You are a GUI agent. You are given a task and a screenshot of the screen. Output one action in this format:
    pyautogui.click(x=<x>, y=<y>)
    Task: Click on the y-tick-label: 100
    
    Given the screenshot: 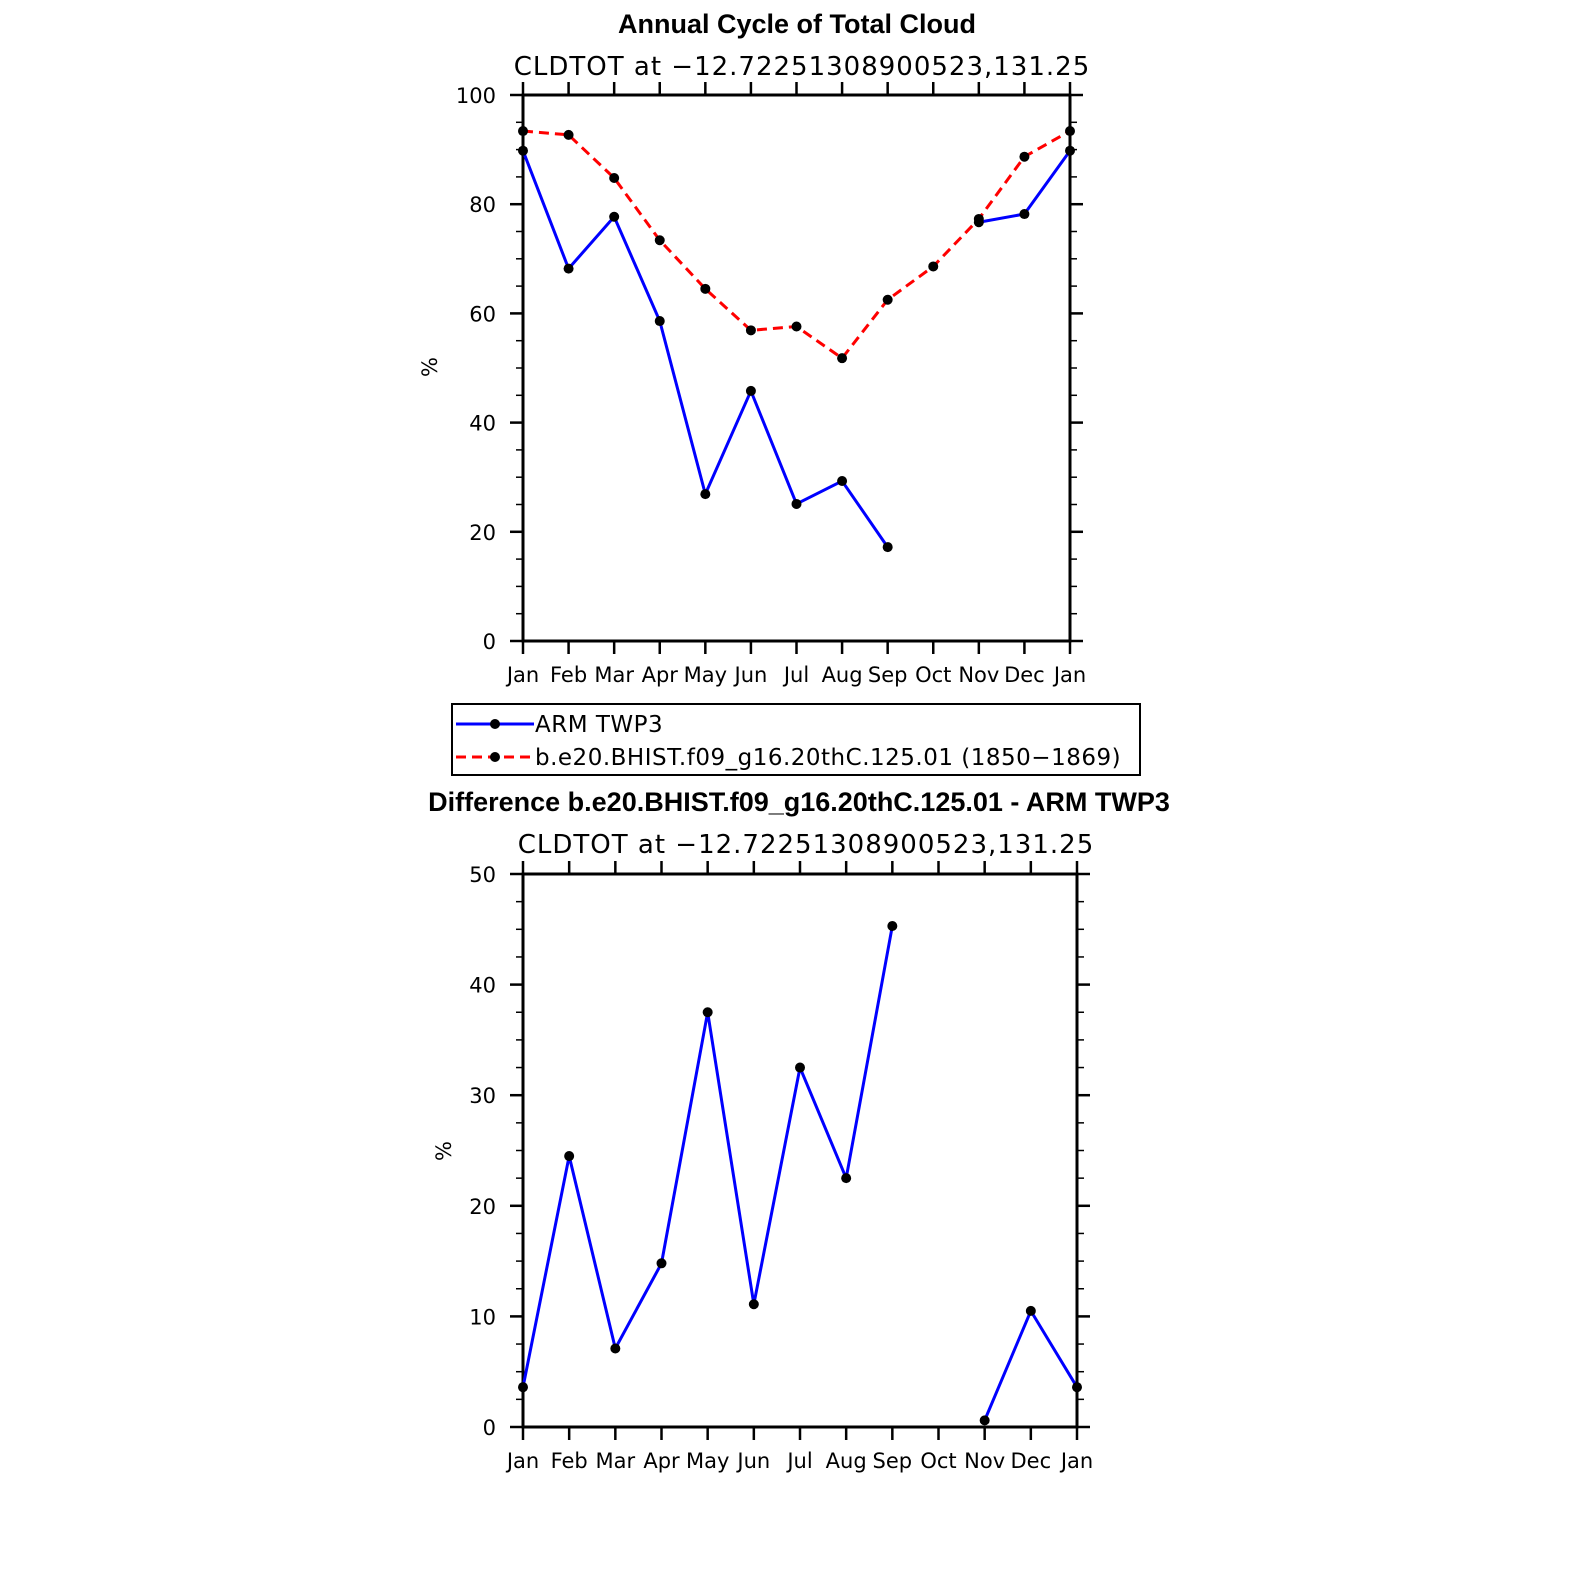 What is the action you would take?
    pyautogui.click(x=476, y=96)
    